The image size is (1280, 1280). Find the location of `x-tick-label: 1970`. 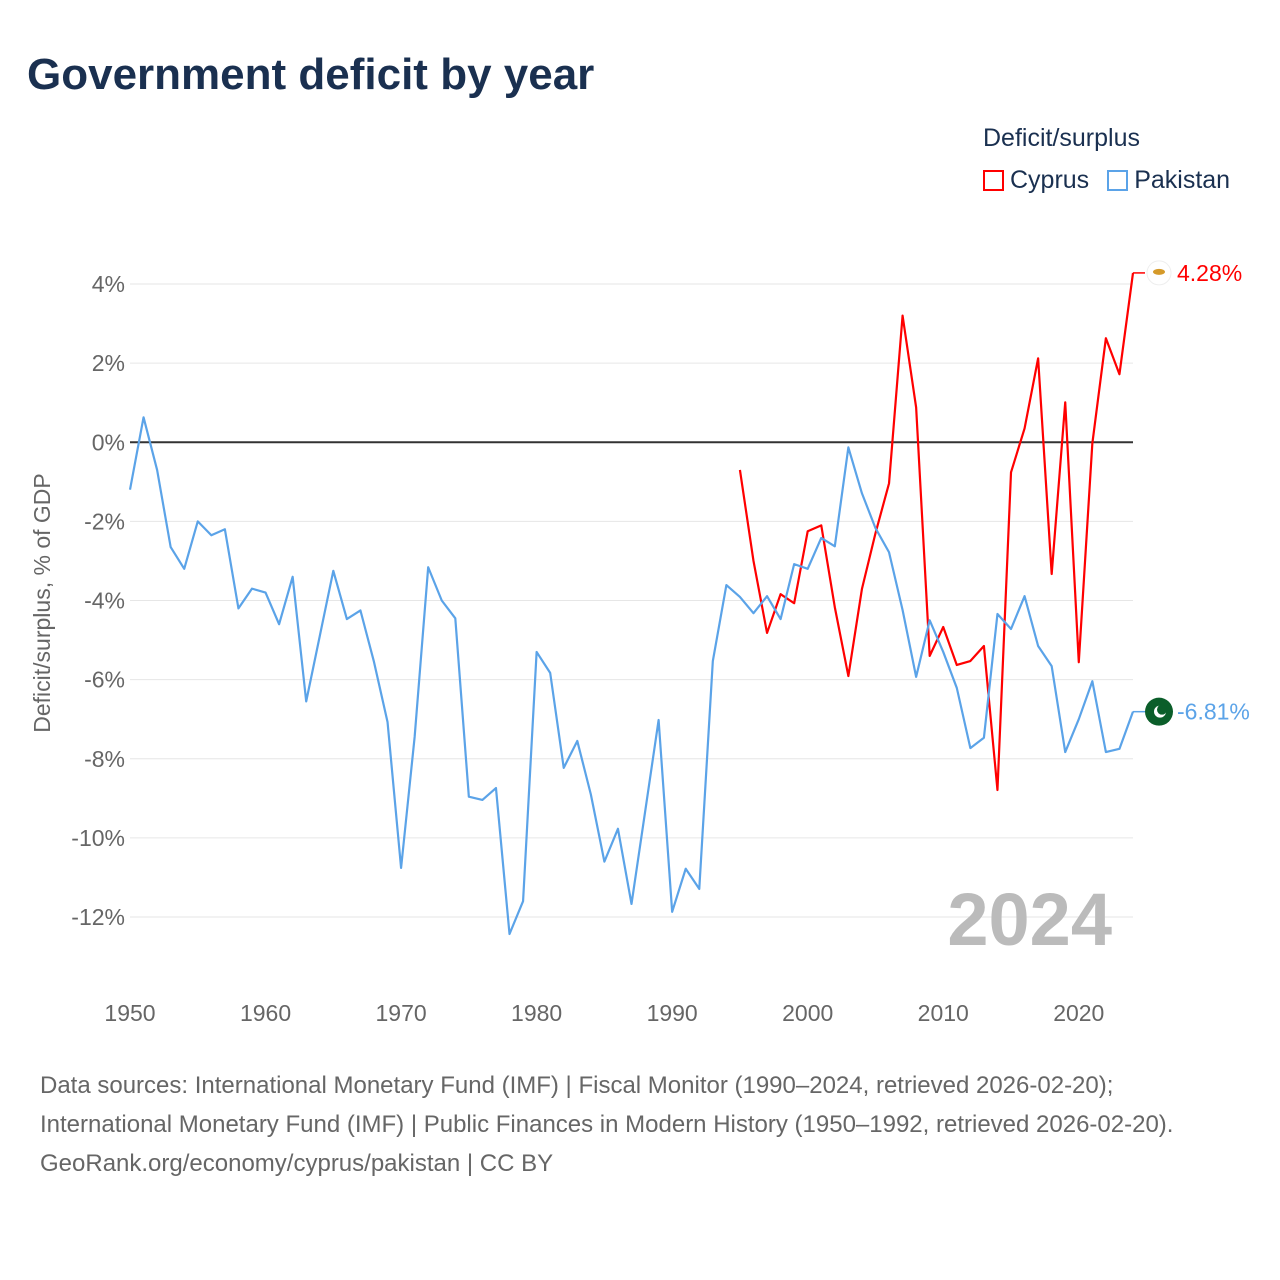

x-tick-label: 1970 is located at coordinates (400, 1013).